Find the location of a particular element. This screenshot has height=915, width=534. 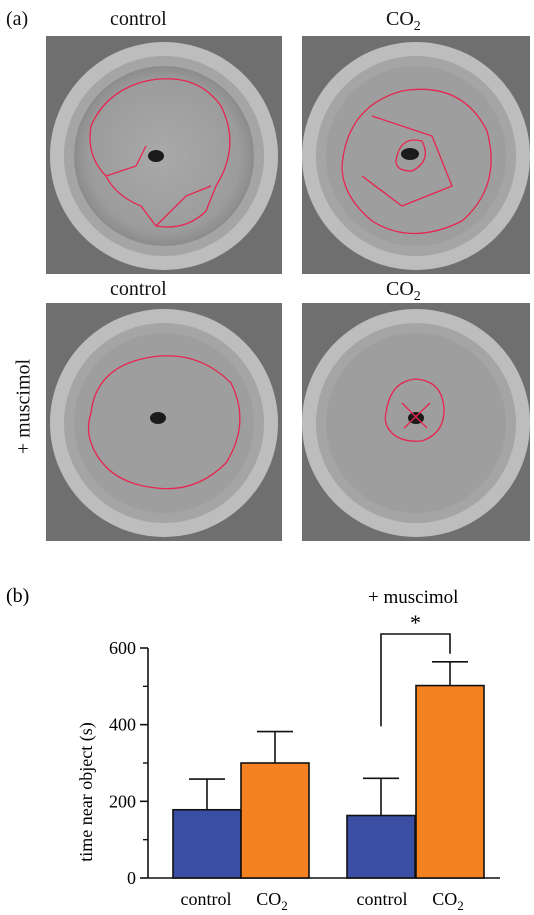

cat-label-co2-1: CO2 is located at coordinates (272, 901).